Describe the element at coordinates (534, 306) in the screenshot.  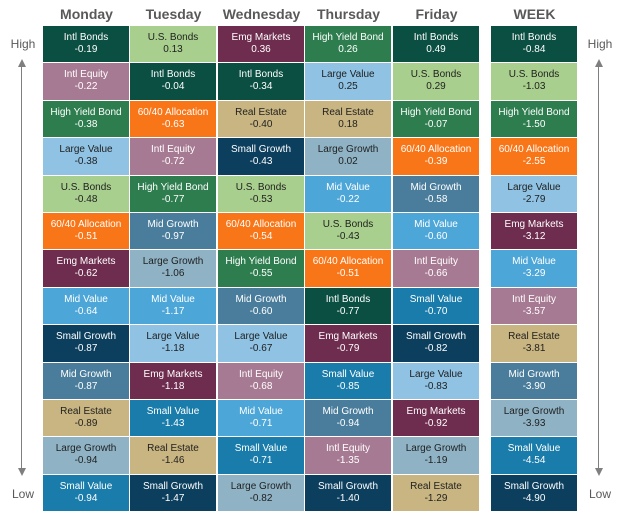
I see `quilt-cell: Intl Equity -3.57` at that location.